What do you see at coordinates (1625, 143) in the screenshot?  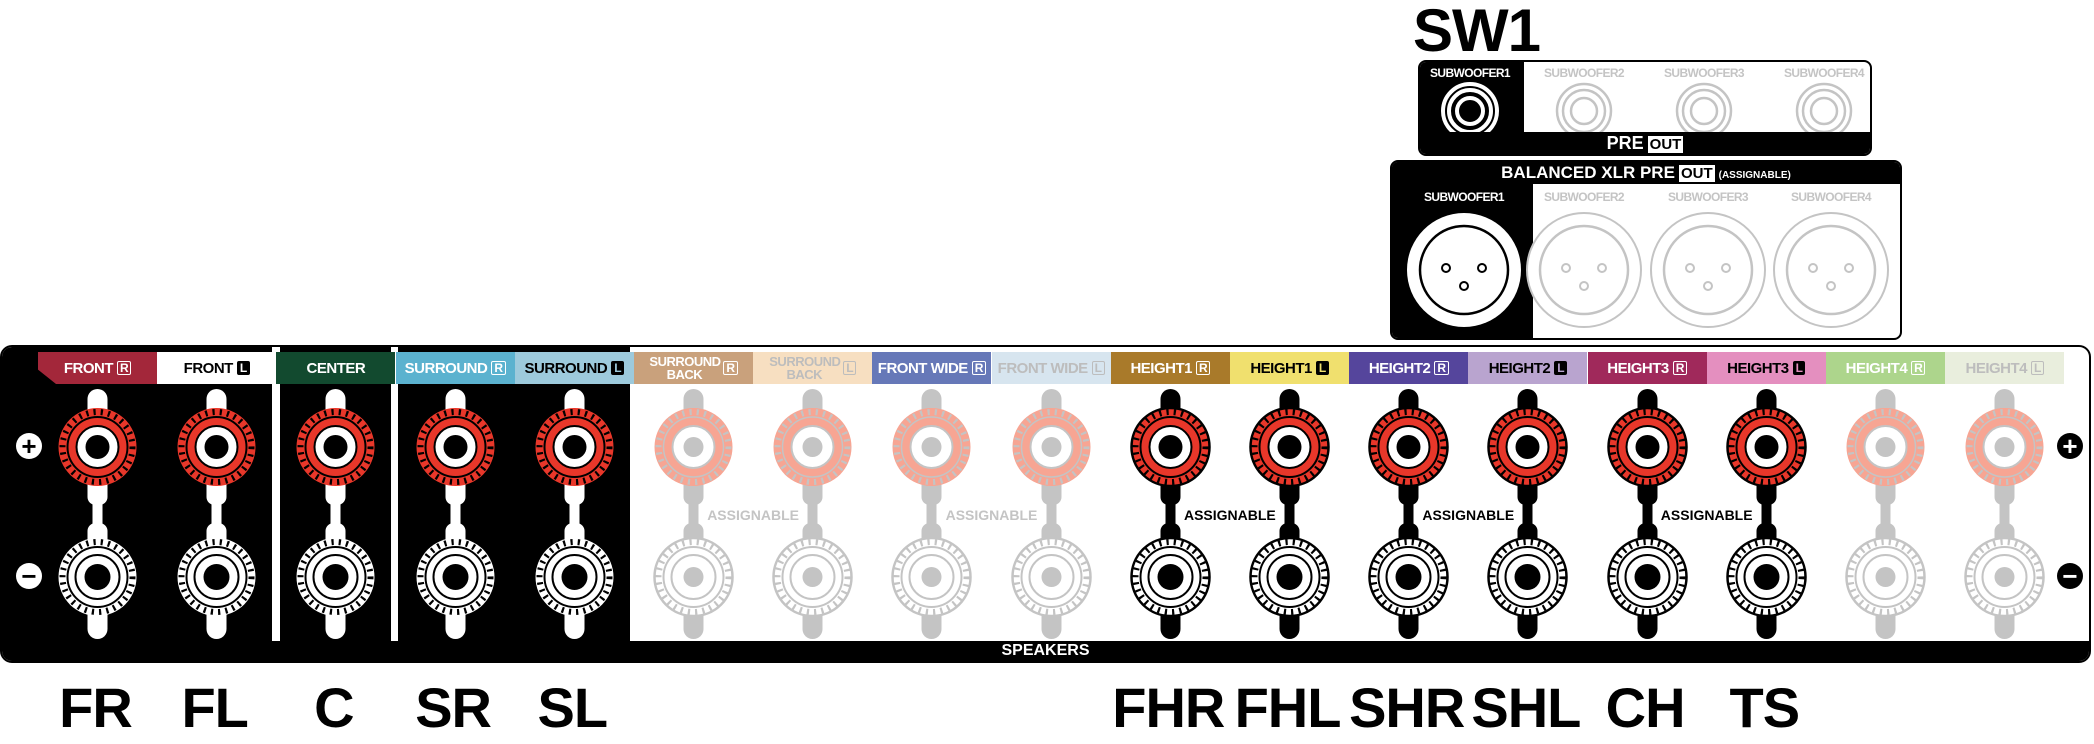 I see `pre-out-title: PRE` at bounding box center [1625, 143].